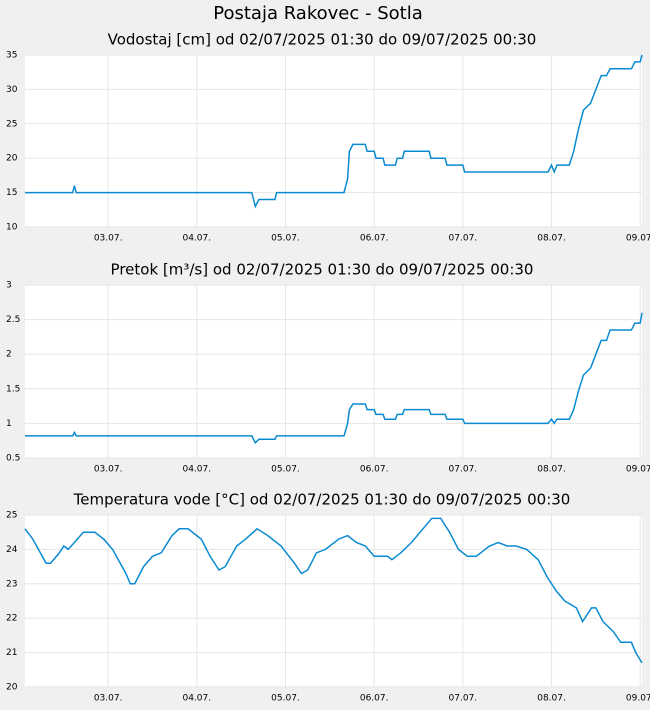 This screenshot has height=710, width=650. What do you see at coordinates (13, 459) in the screenshot?
I see `y-tick-label: 0.5` at bounding box center [13, 459].